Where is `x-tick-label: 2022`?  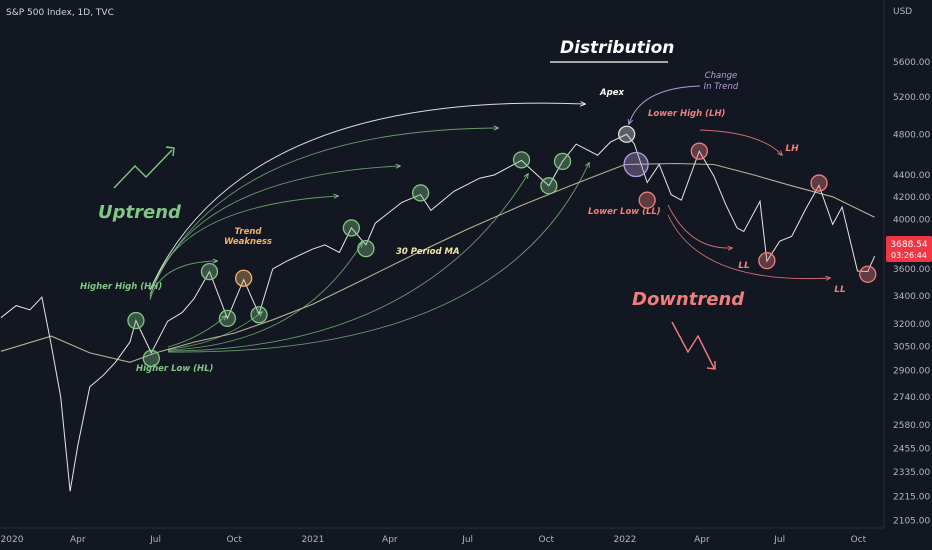 x-tick-label: 2022 is located at coordinates (625, 540).